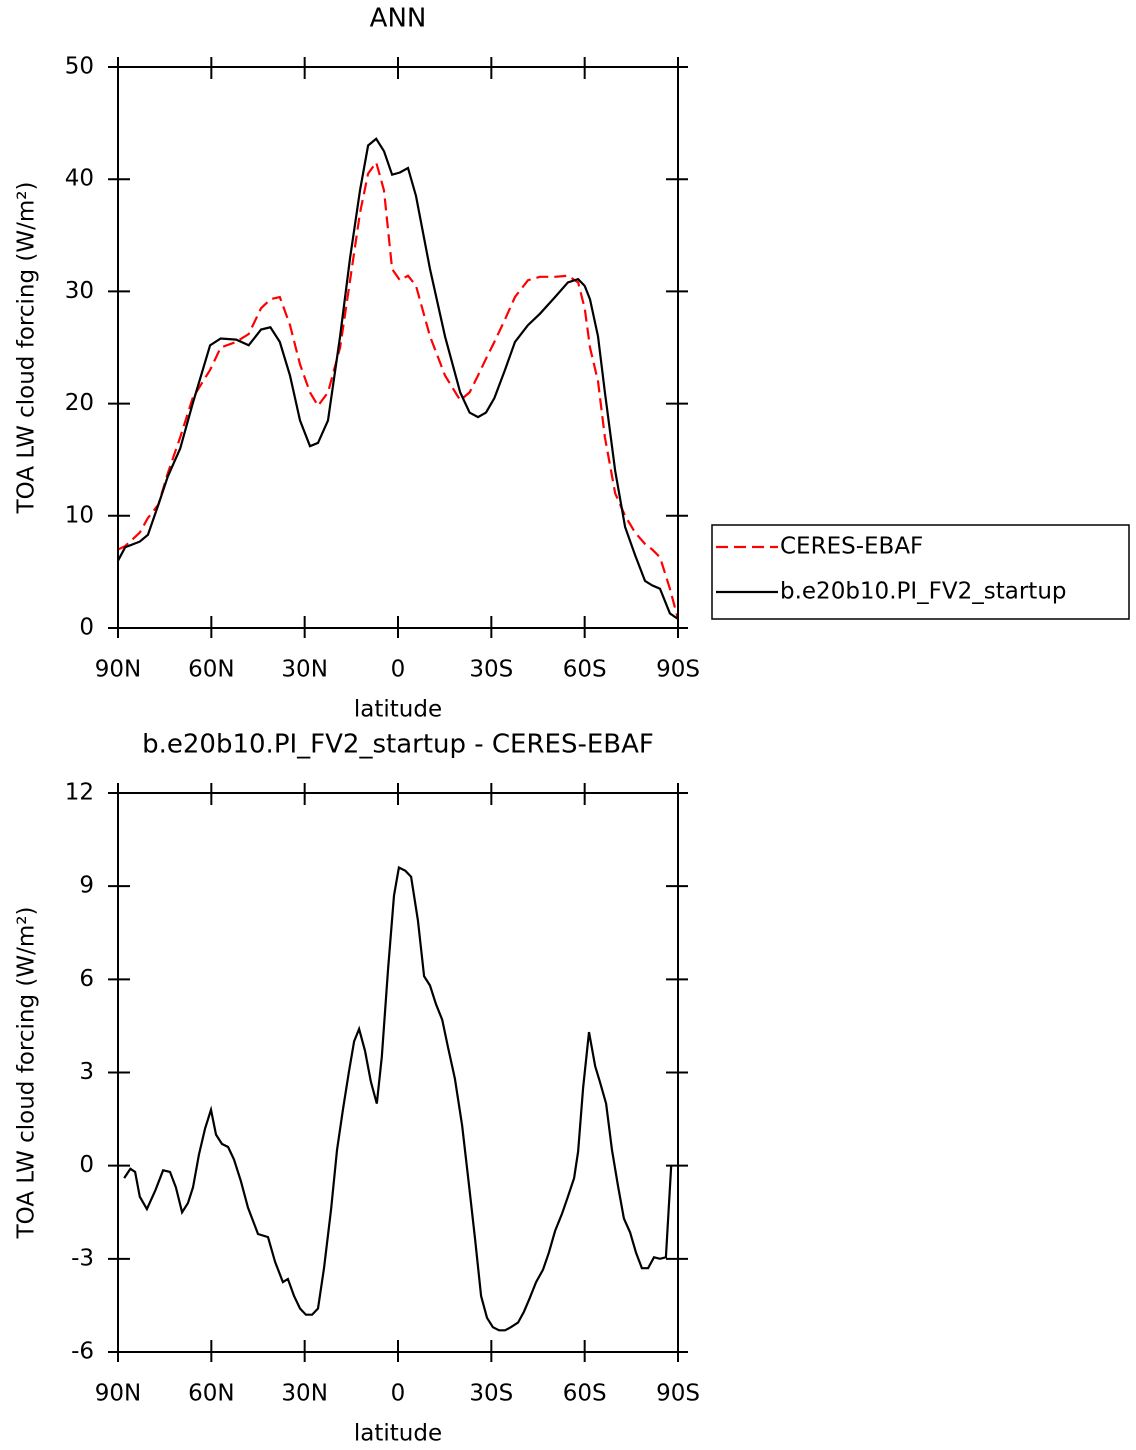 This screenshot has height=1450, width=1136. Describe the element at coordinates (920, 572) in the screenshot. I see `legend-box` at that location.